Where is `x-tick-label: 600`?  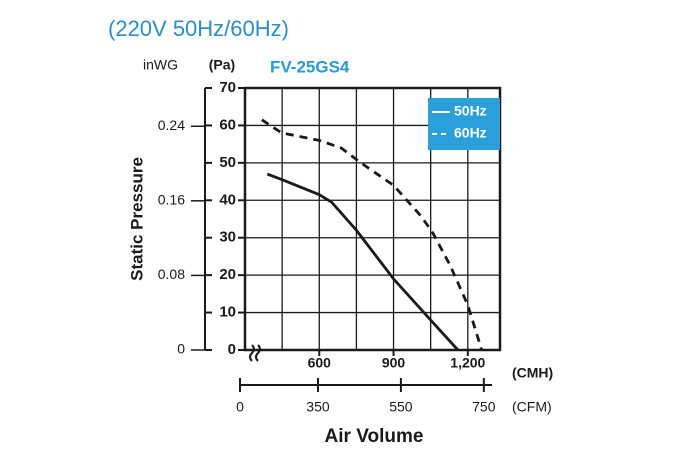 x-tick-label: 600 is located at coordinates (320, 363).